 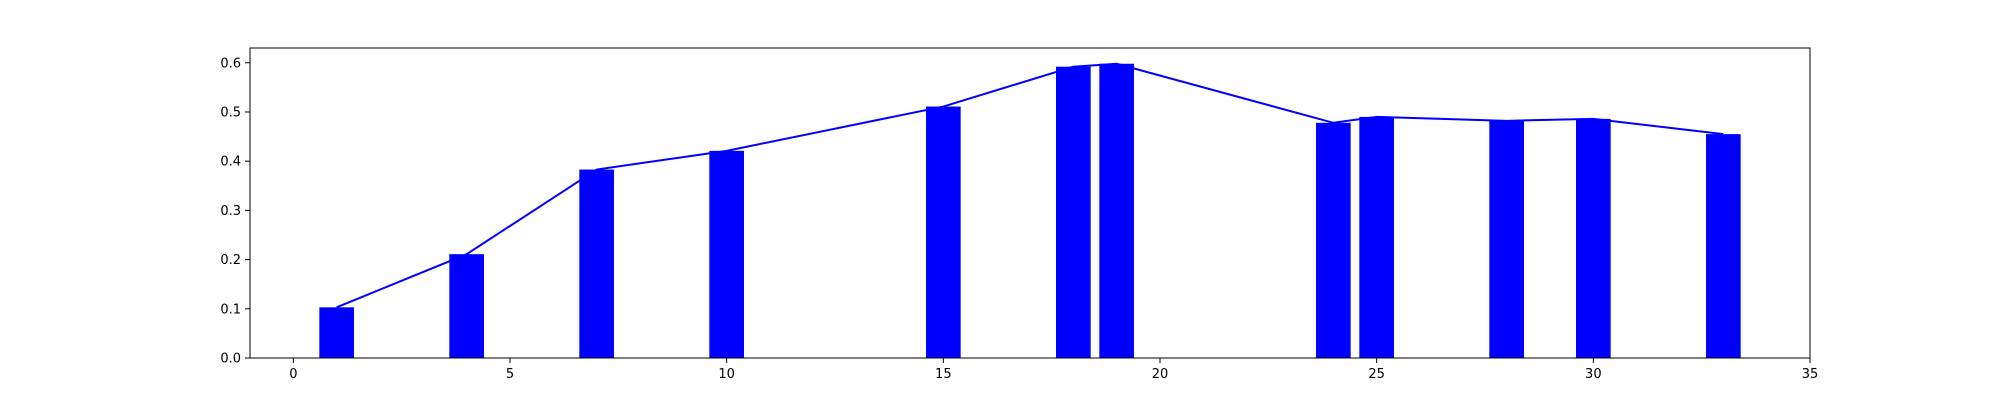 What do you see at coordinates (230, 359) in the screenshot?
I see `y-tick-label-0: 0.0` at bounding box center [230, 359].